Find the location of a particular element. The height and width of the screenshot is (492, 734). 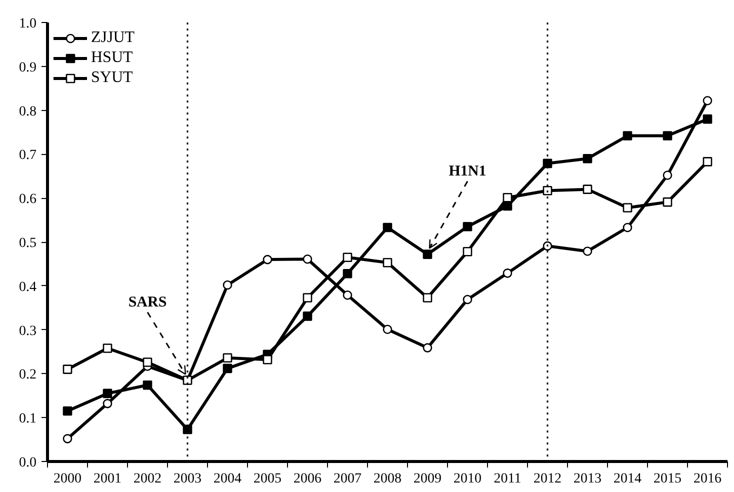

x-tick-label: 2015 is located at coordinates (668, 479).